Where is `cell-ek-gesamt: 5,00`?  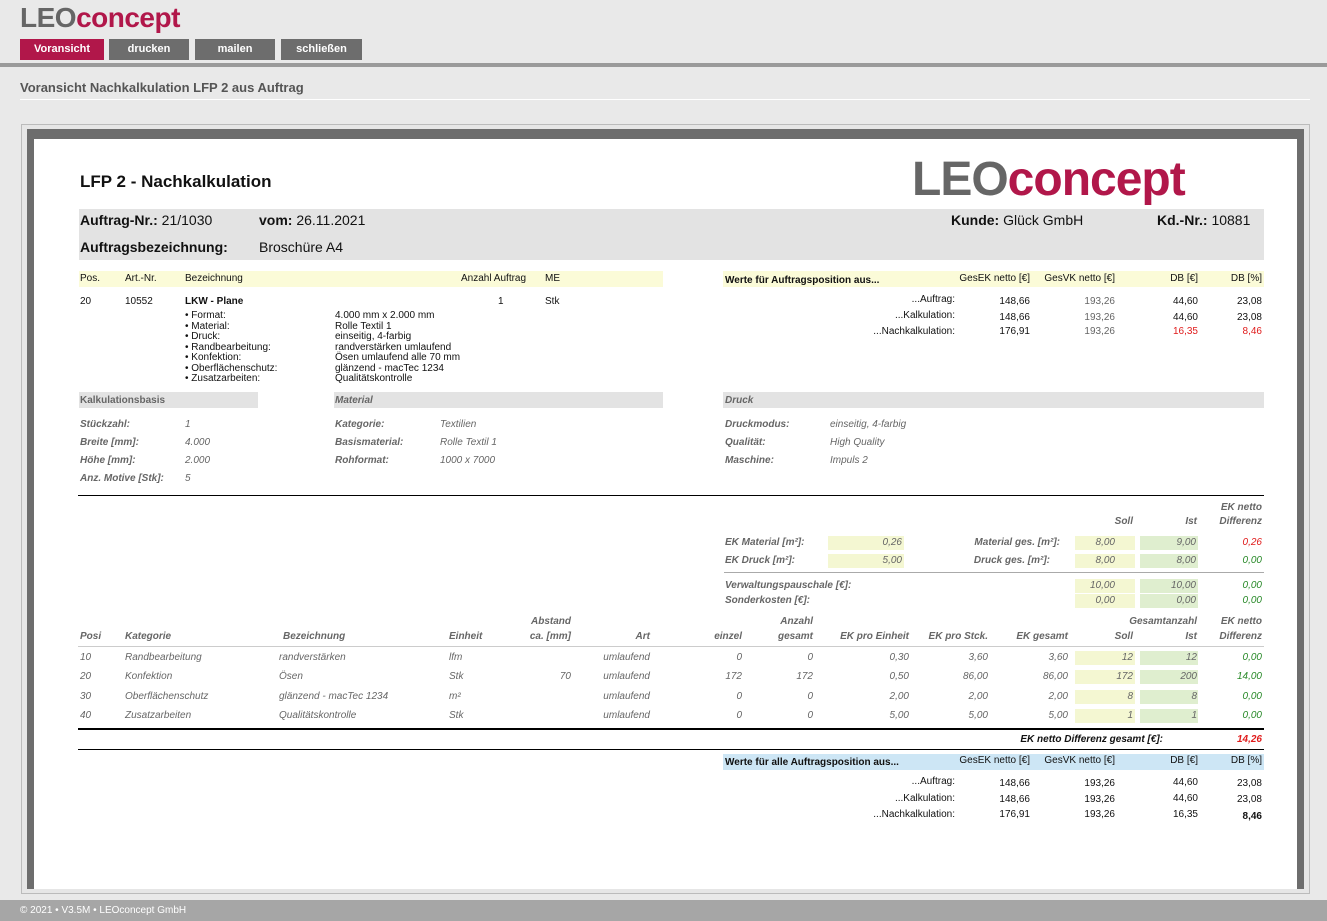
cell-ek-gesamt: 5,00 is located at coordinates (1058, 715).